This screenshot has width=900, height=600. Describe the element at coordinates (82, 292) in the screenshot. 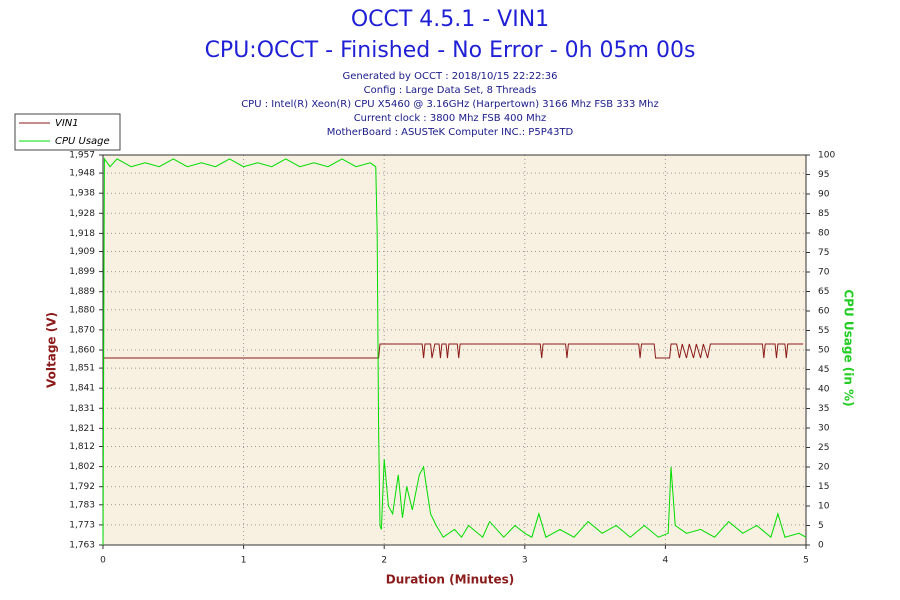

I see `y-tick-label: 1,889` at that location.